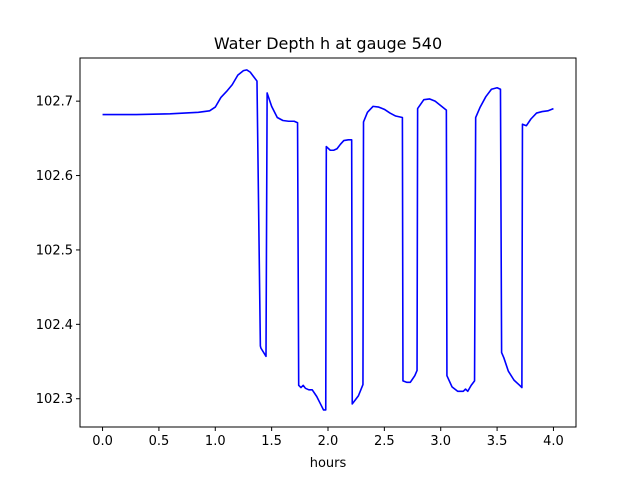 The height and width of the screenshot is (480, 640). Describe the element at coordinates (553, 441) in the screenshot. I see `x-tick-label: 4.0` at that location.